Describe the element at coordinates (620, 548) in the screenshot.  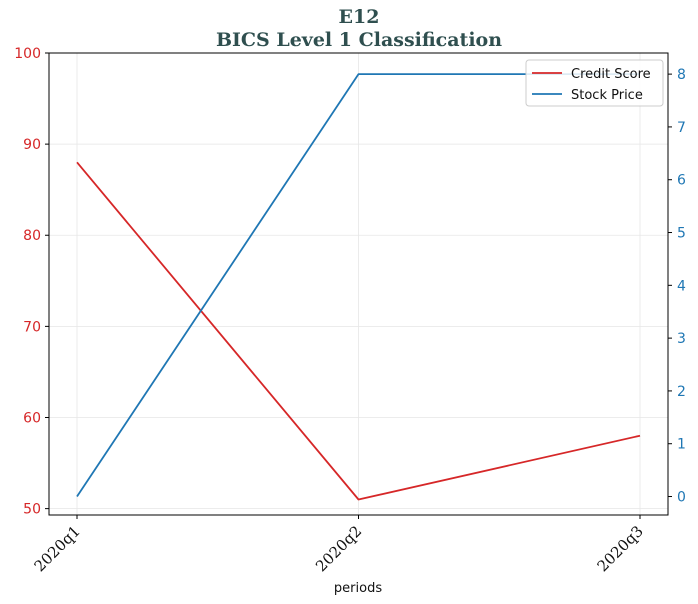
I see `x-tick-label: 2020q3` at that location.